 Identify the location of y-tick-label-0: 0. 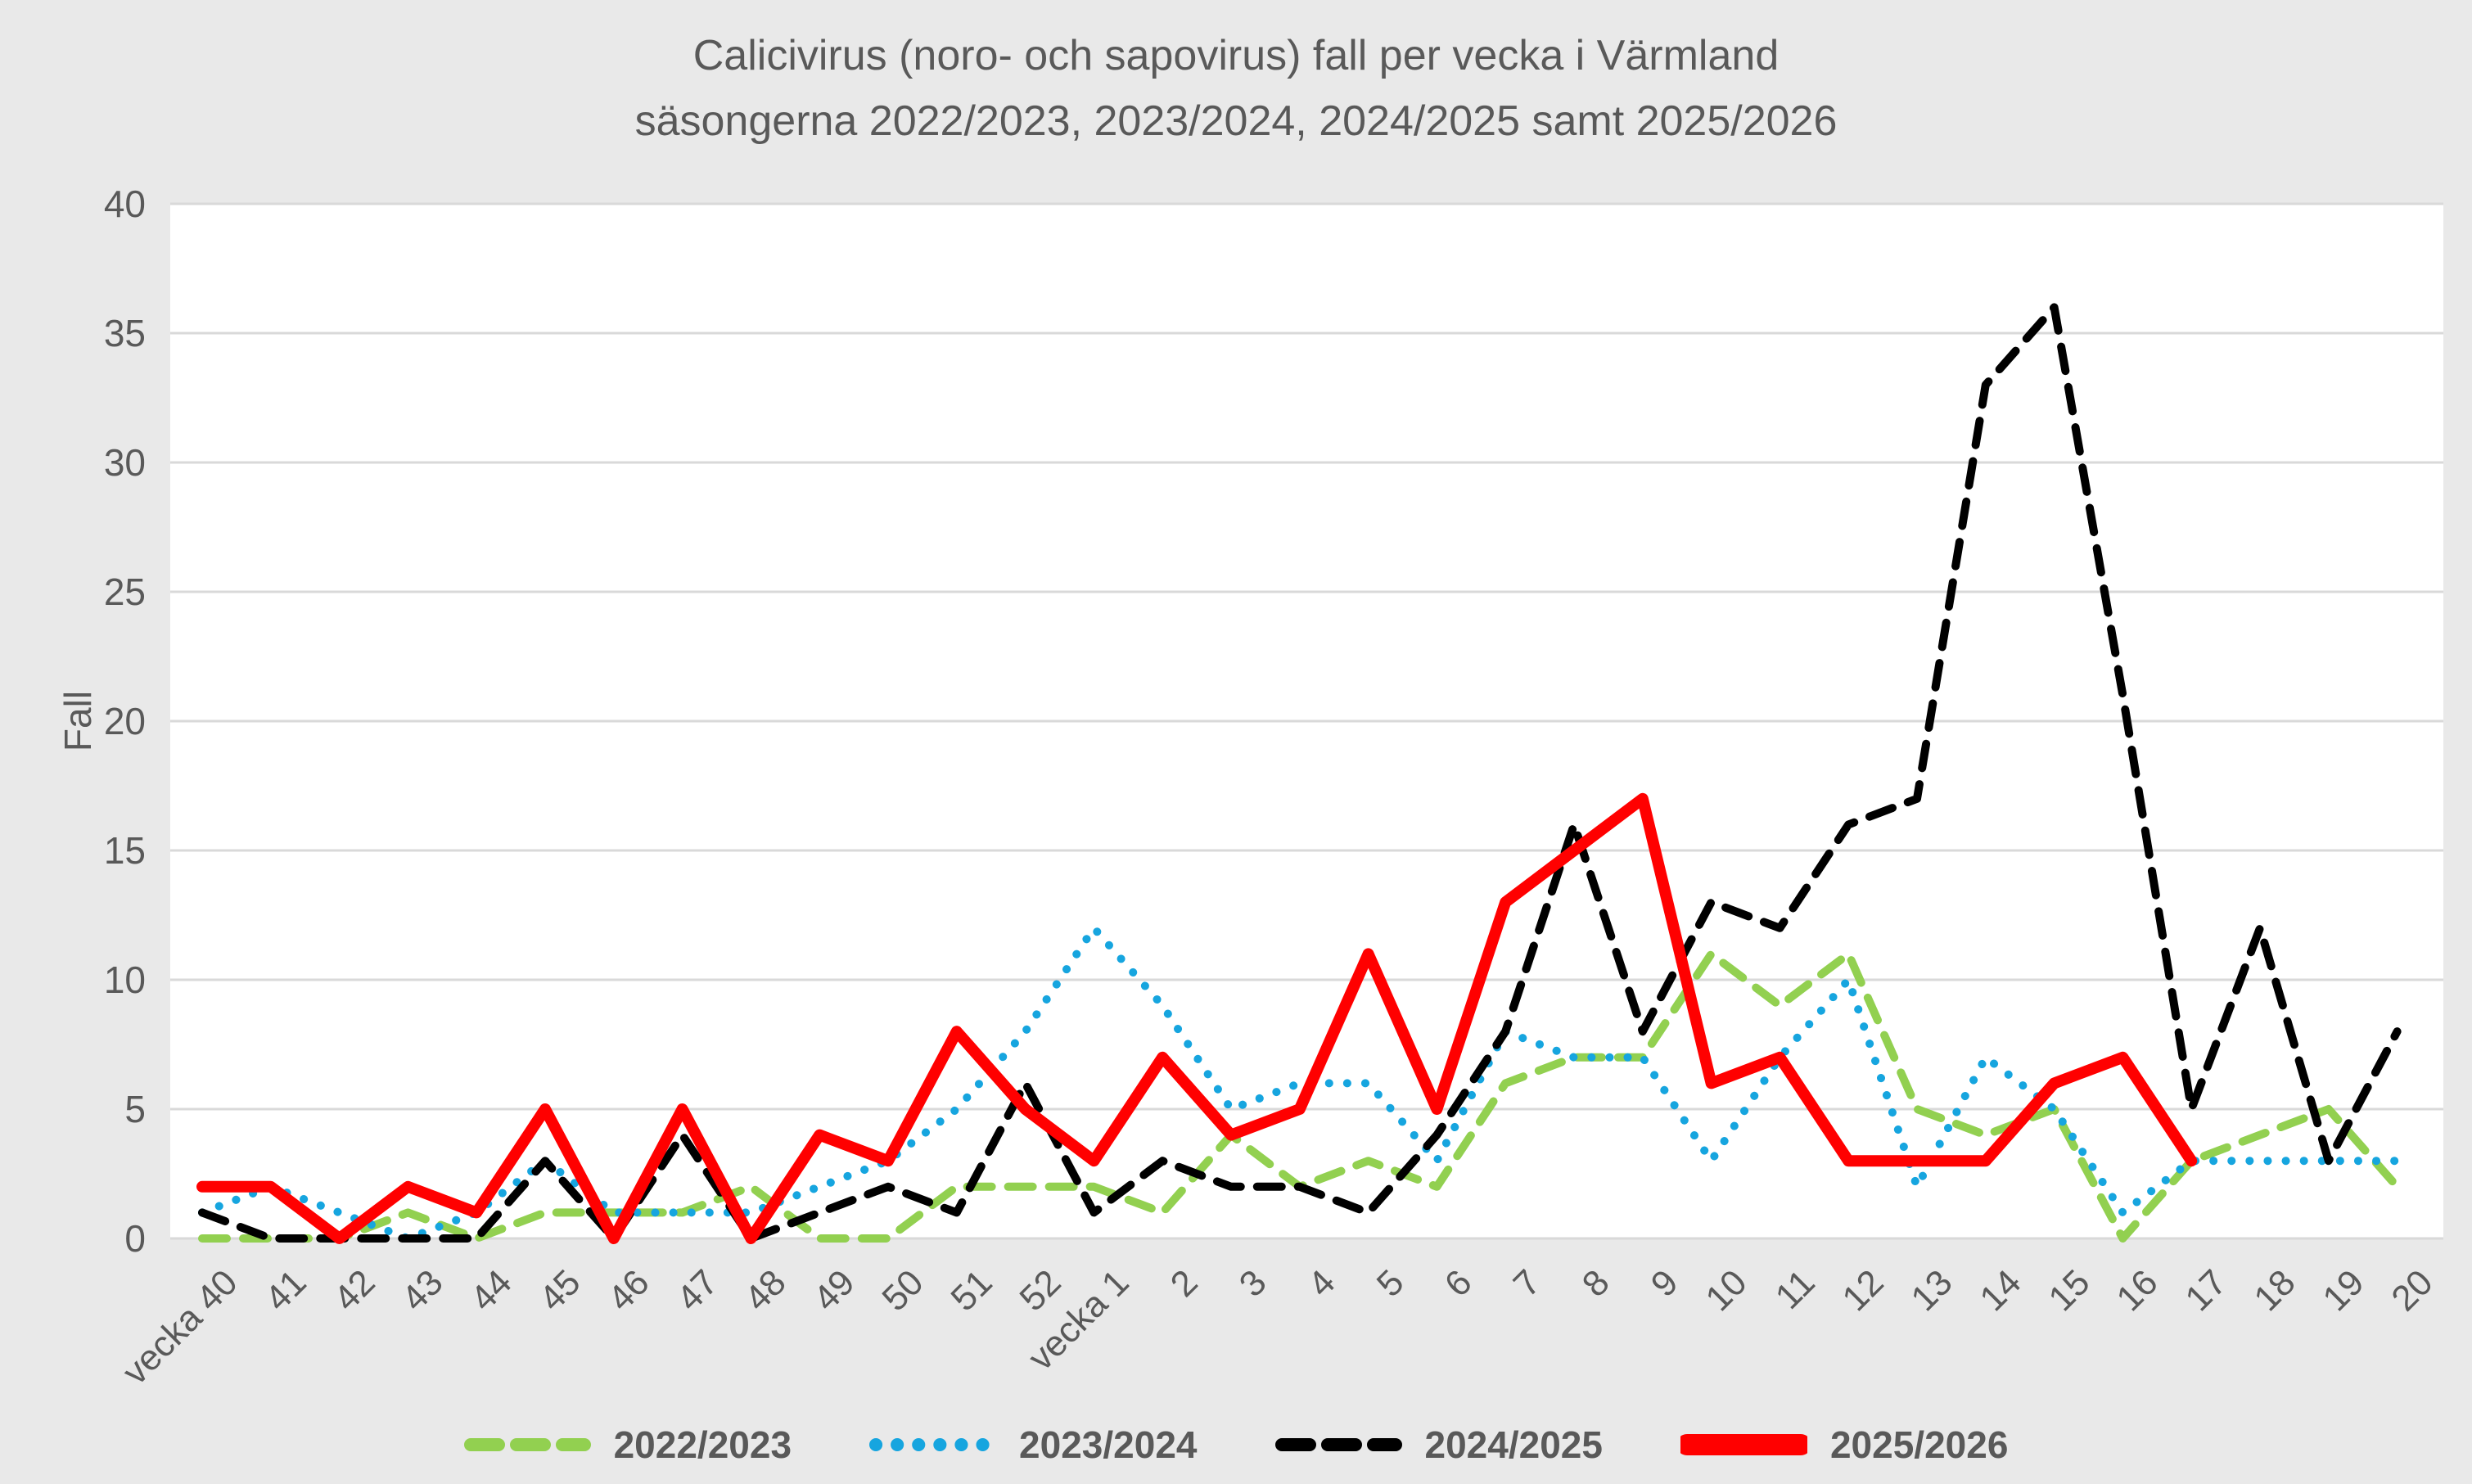
(135, 1238).